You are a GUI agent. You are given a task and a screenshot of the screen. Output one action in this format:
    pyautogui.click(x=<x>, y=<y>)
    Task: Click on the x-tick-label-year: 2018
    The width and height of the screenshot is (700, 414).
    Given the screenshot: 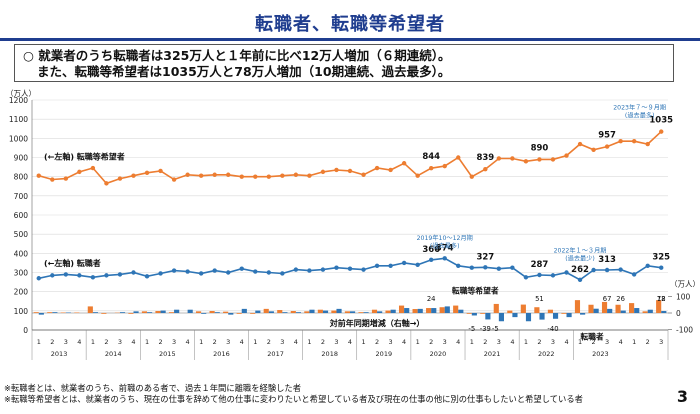 What is the action you would take?
    pyautogui.click(x=329, y=354)
    